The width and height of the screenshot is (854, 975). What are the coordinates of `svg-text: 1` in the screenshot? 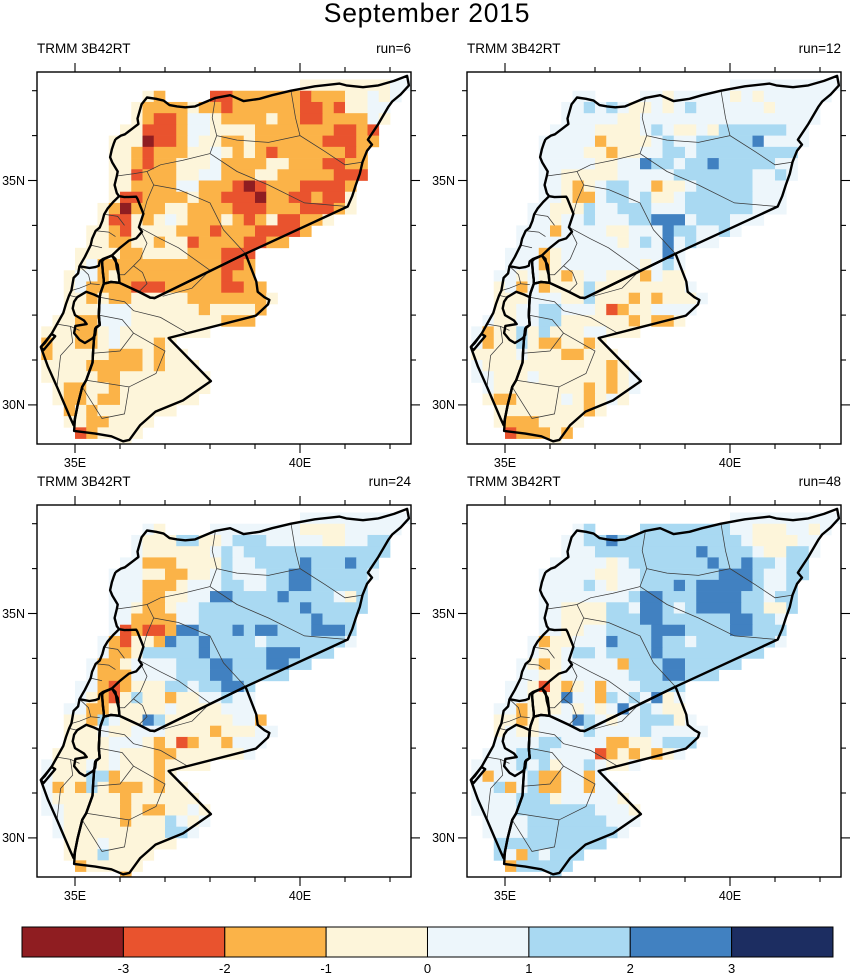 It's located at (528, 968).